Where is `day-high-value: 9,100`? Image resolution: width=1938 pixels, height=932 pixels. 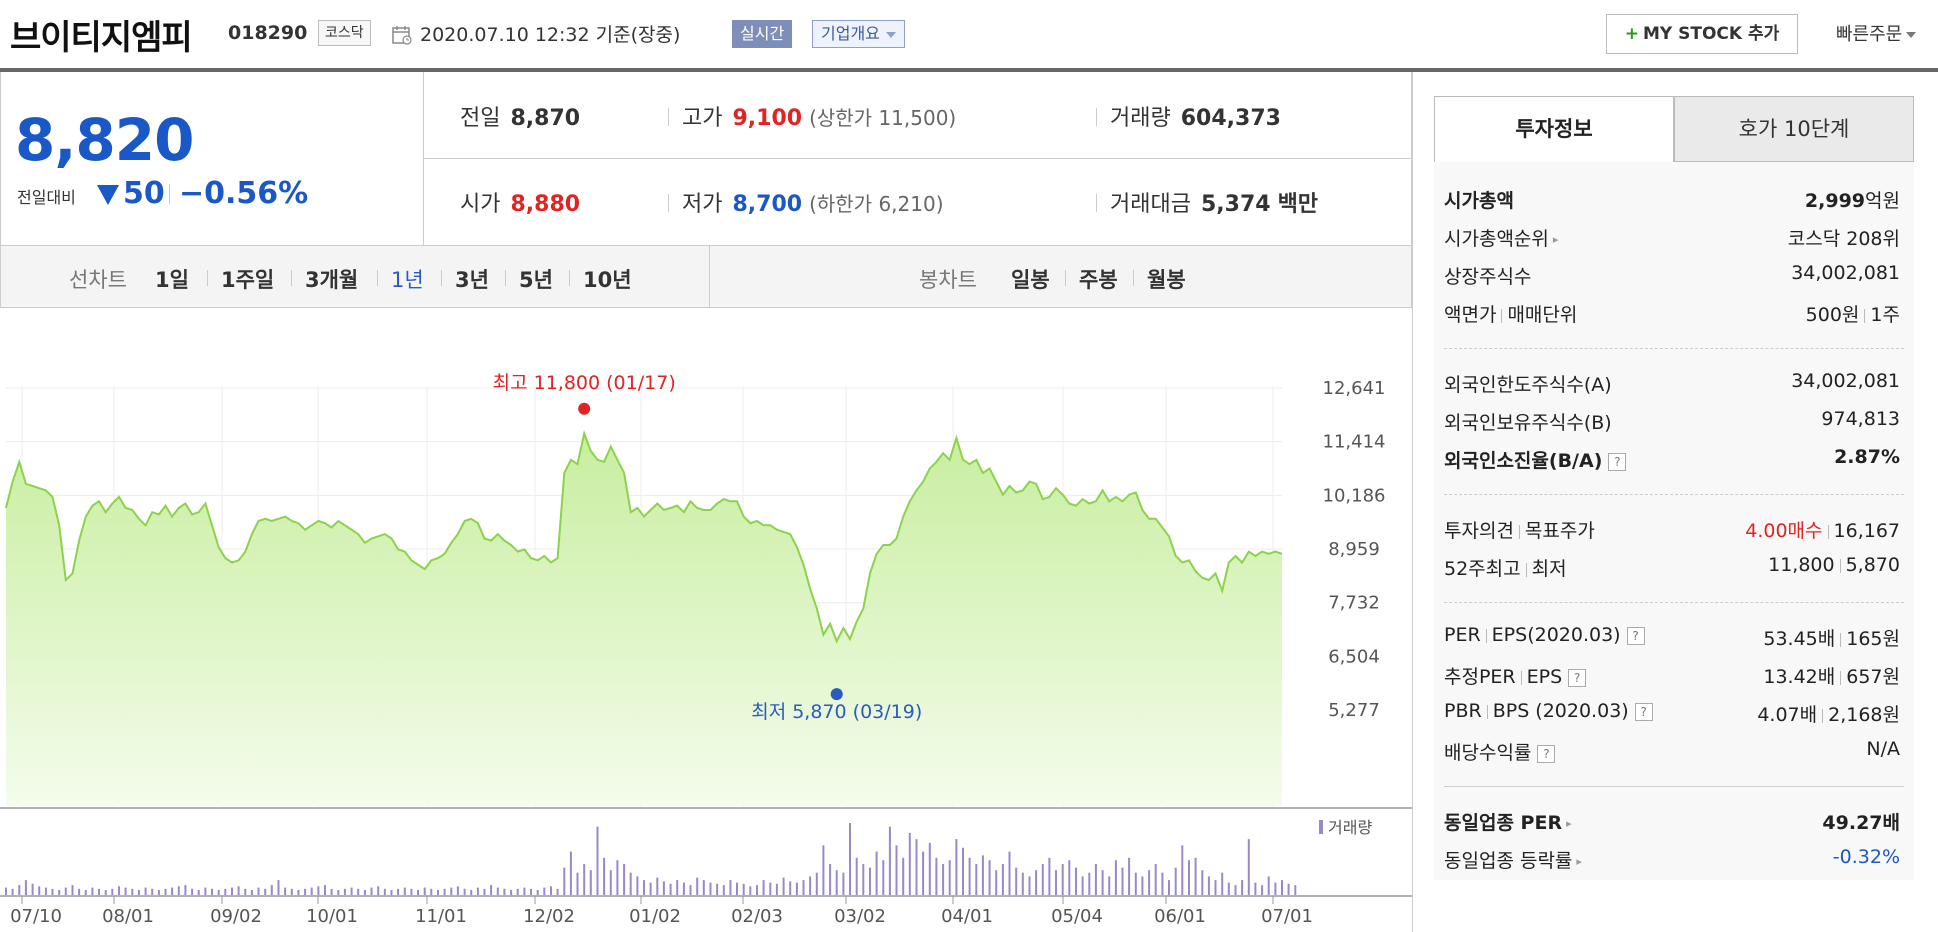 day-high-value: 9,100 is located at coordinates (767, 118).